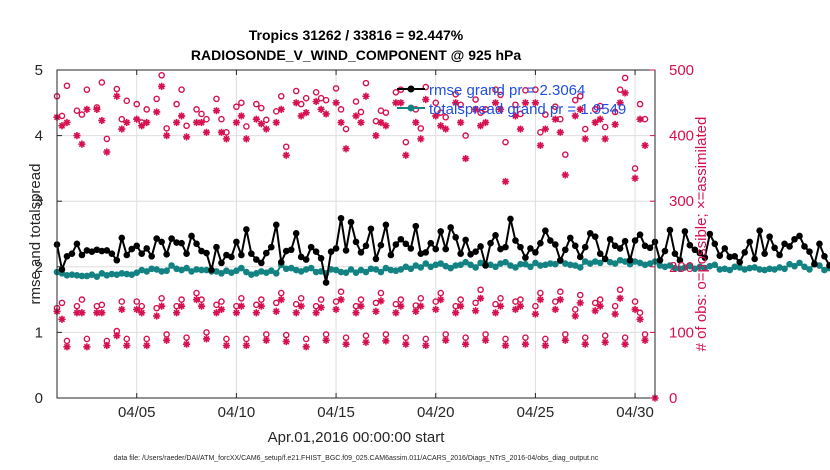  What do you see at coordinates (441, 250) in the screenshot?
I see `series-rmse` at bounding box center [441, 250].